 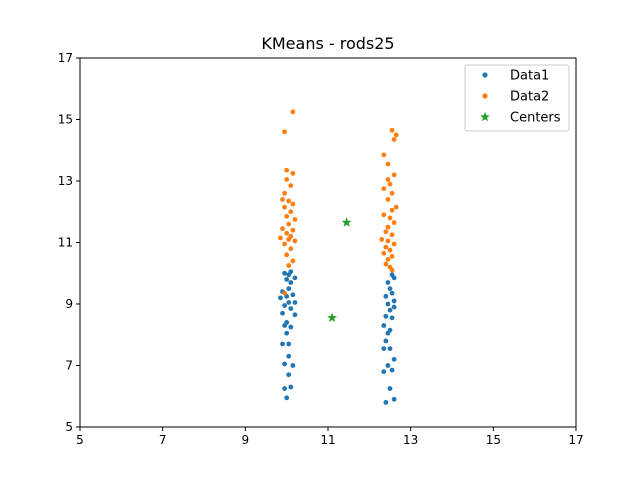 What do you see at coordinates (65, 120) in the screenshot?
I see `y-tick-label: 15` at bounding box center [65, 120].